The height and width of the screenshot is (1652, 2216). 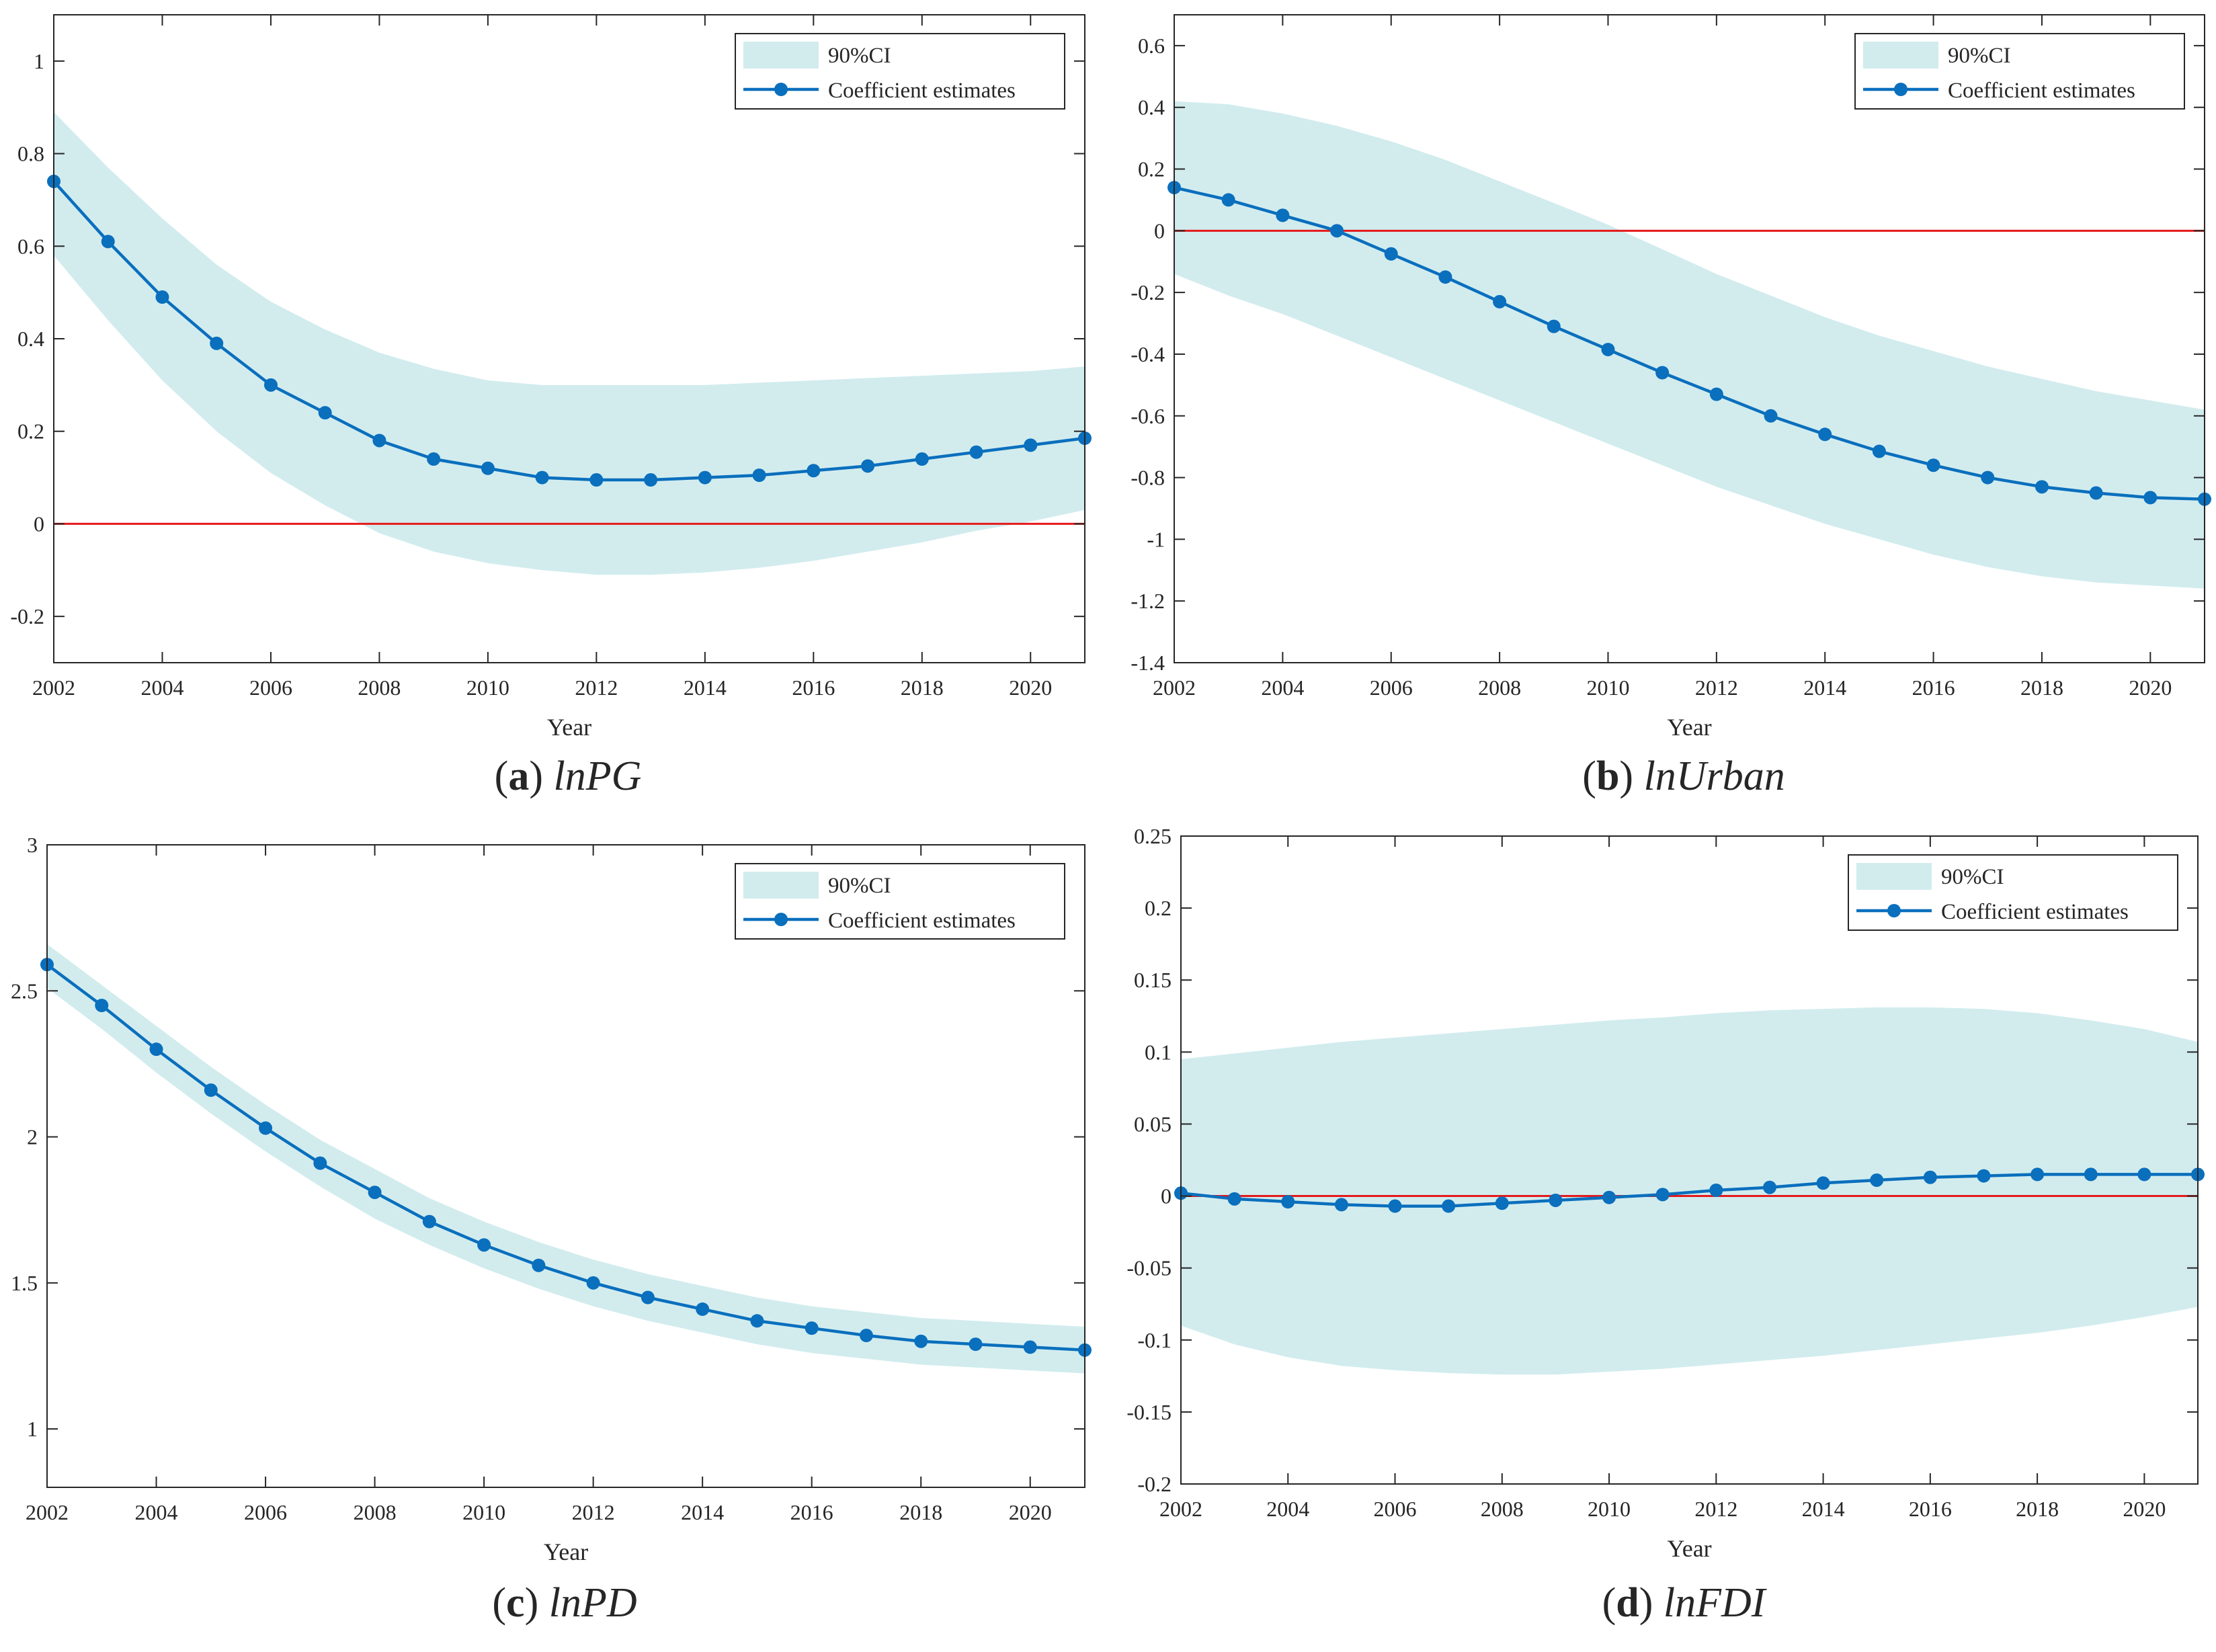 What do you see at coordinates (811, 1512) in the screenshot?
I see `x-tick-label: 2016` at bounding box center [811, 1512].